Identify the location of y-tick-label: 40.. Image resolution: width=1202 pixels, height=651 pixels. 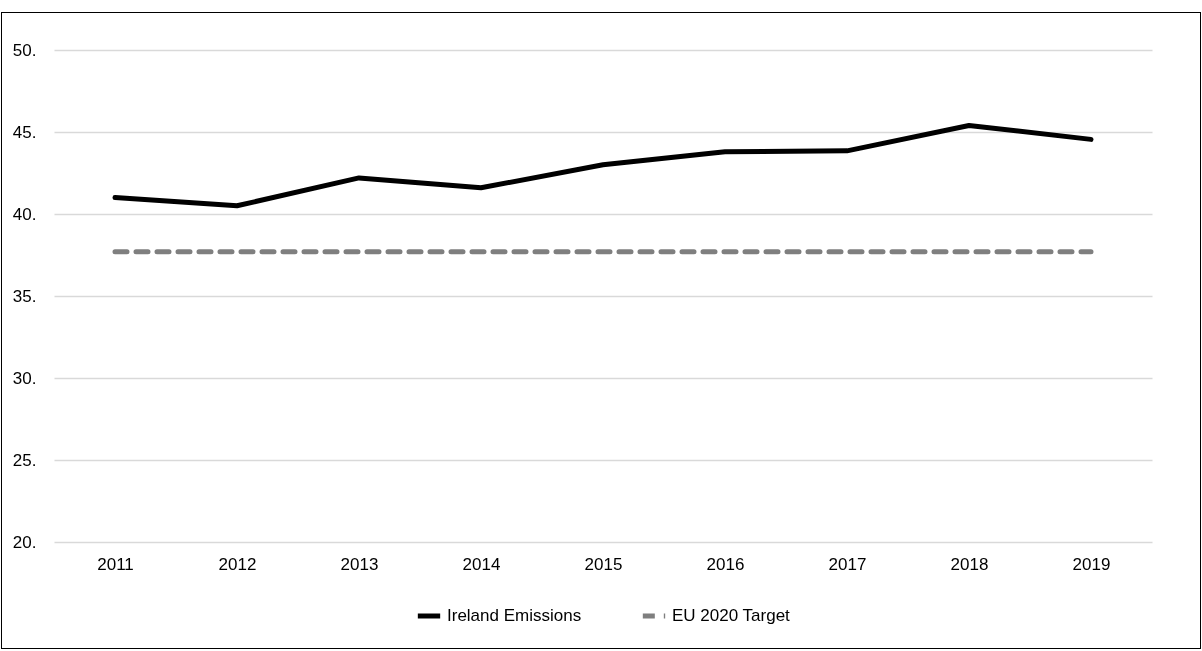
(24, 214).